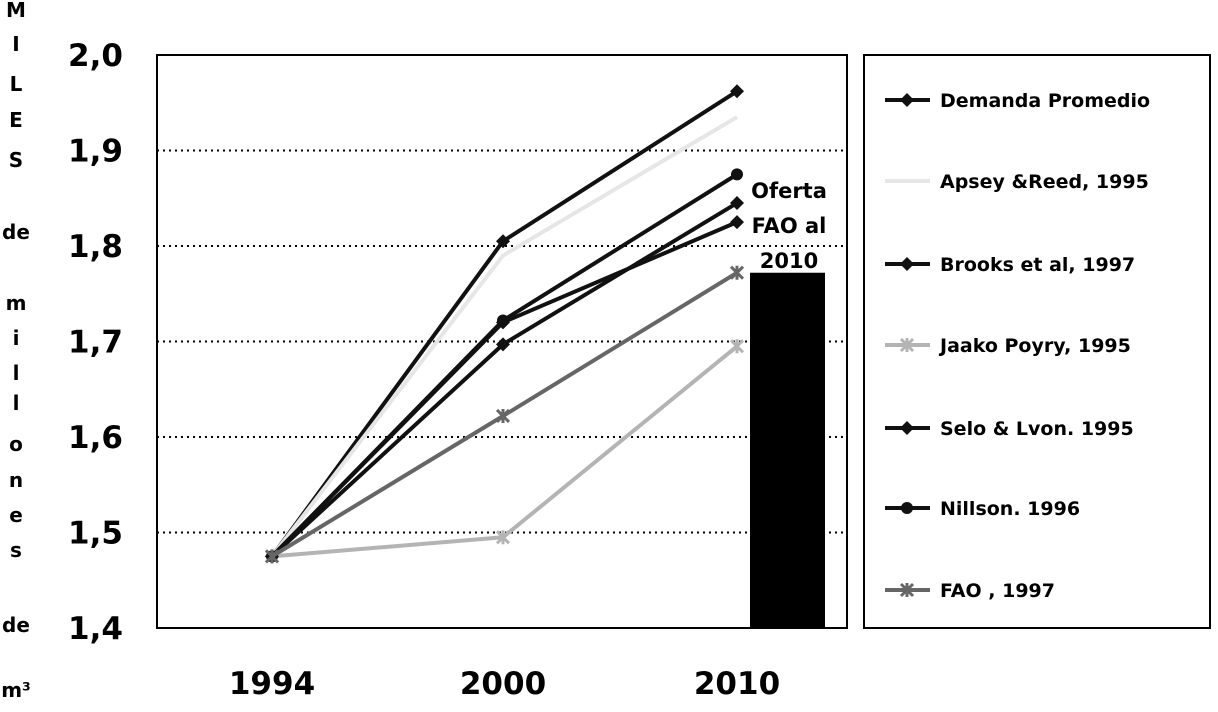 The image size is (1218, 712). I want to click on y-axis-label-letter: M, so click(16, 11).